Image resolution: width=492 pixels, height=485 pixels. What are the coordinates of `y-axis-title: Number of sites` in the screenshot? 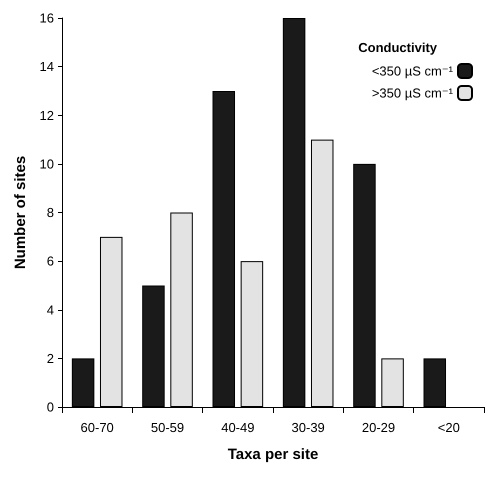 It's located at (20, 213).